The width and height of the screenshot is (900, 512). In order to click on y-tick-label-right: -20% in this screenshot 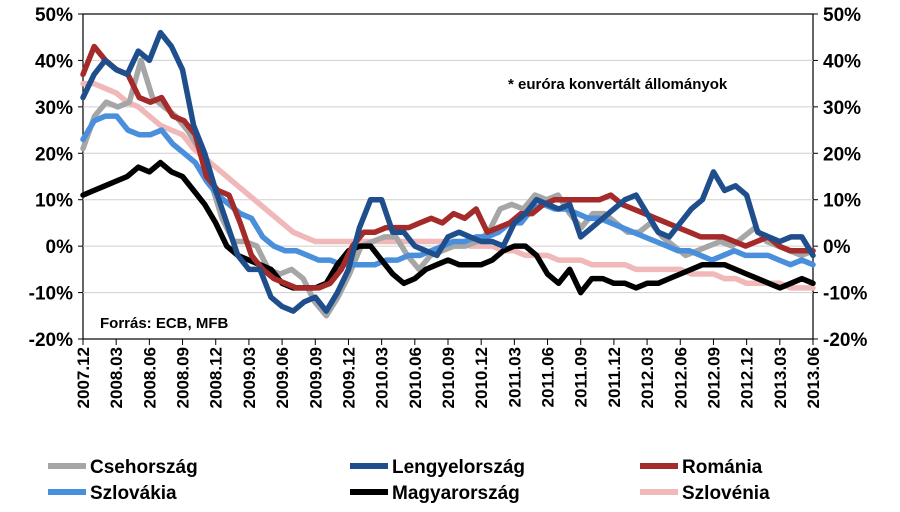, I will do `click(845, 340)`.